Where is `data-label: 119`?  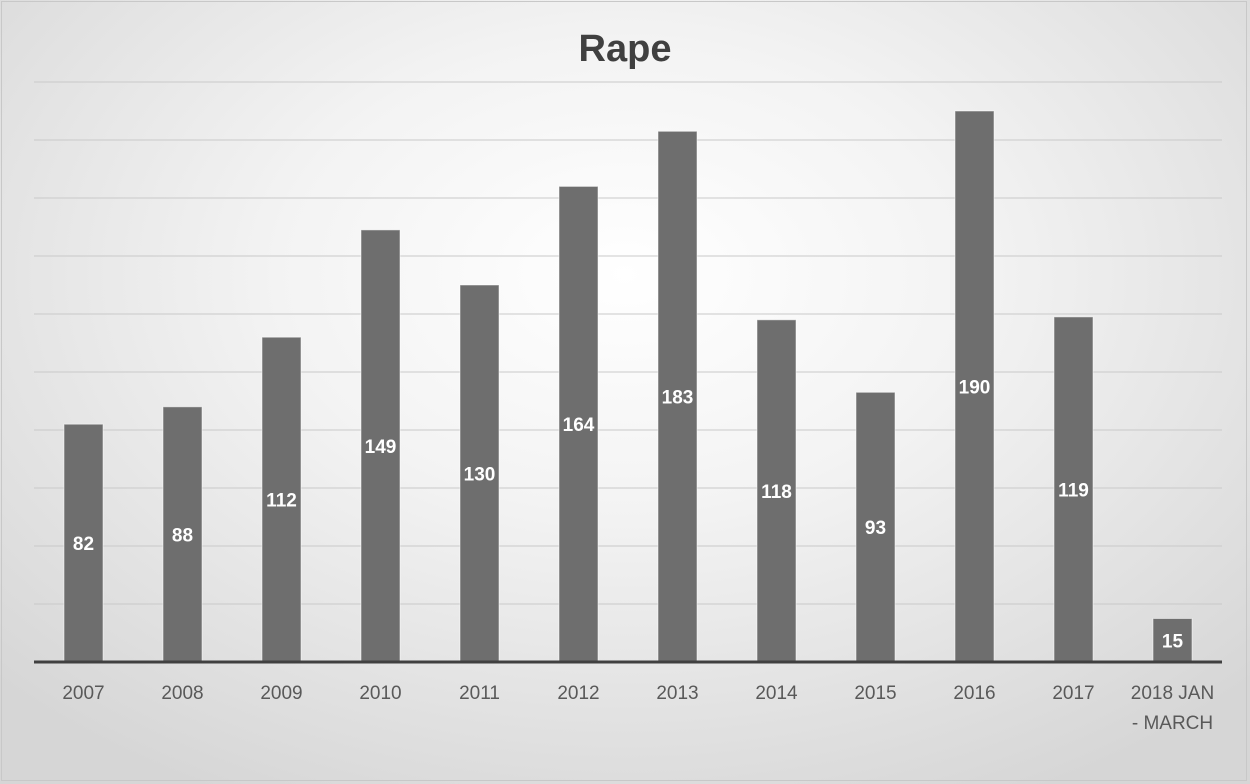
data-label: 119 is located at coordinates (1073, 490).